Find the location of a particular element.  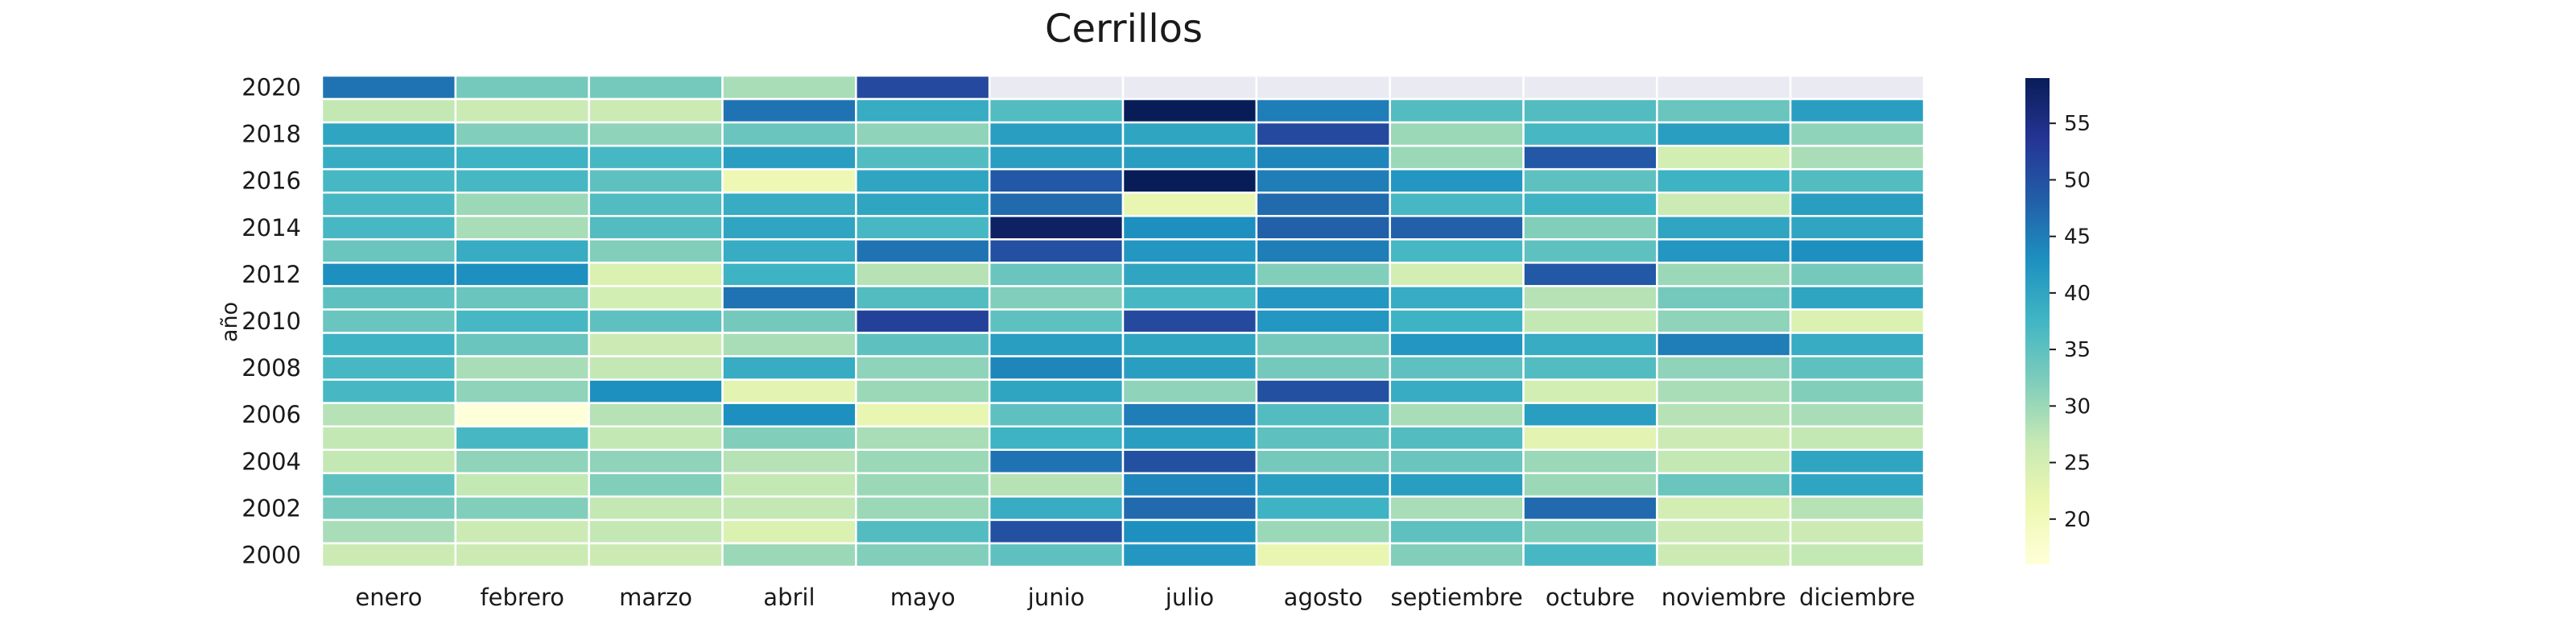

heatmap-cell-2012-julio is located at coordinates (1189, 274).